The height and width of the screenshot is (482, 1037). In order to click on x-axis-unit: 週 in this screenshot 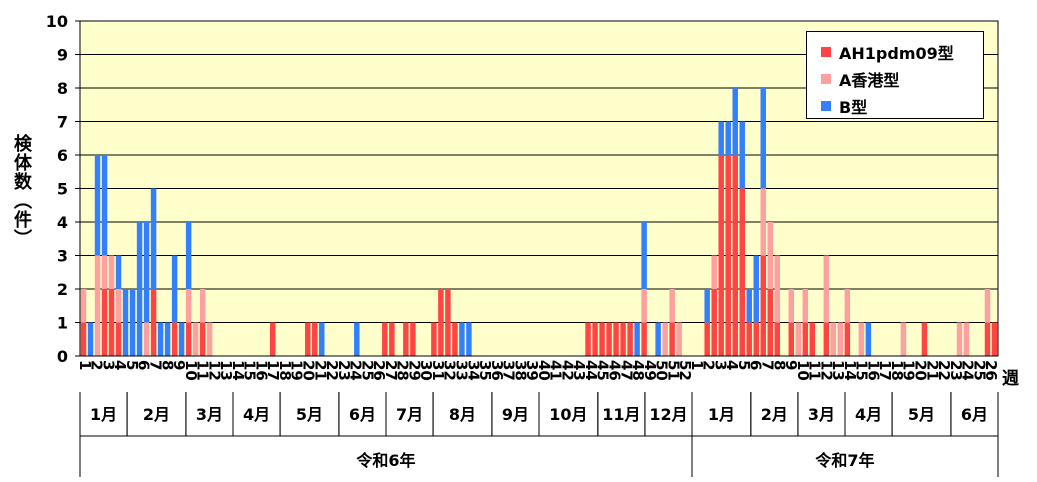, I will do `click(1010, 379)`.